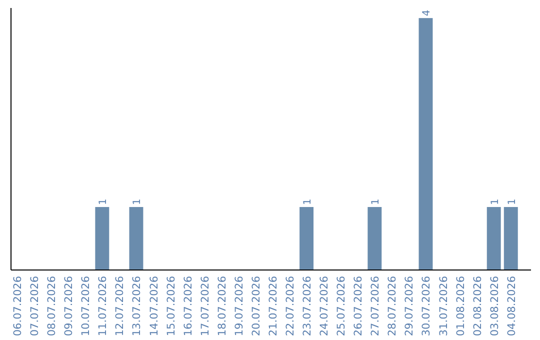 This screenshot has width=540, height=340. I want to click on x-tick-label: 28.07.2026, so click(392, 306).